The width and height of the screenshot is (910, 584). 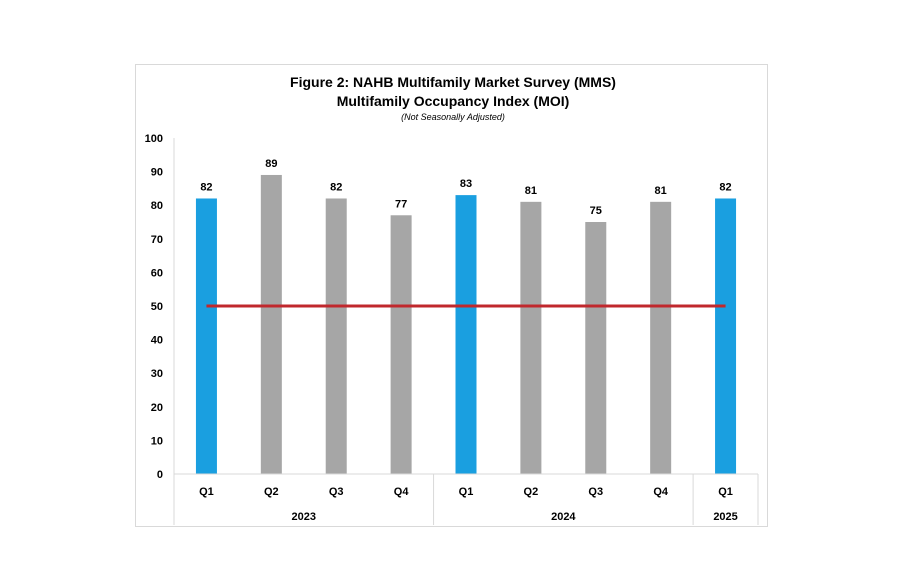 What do you see at coordinates (157, 441) in the screenshot?
I see `y-tick-label: 10` at bounding box center [157, 441].